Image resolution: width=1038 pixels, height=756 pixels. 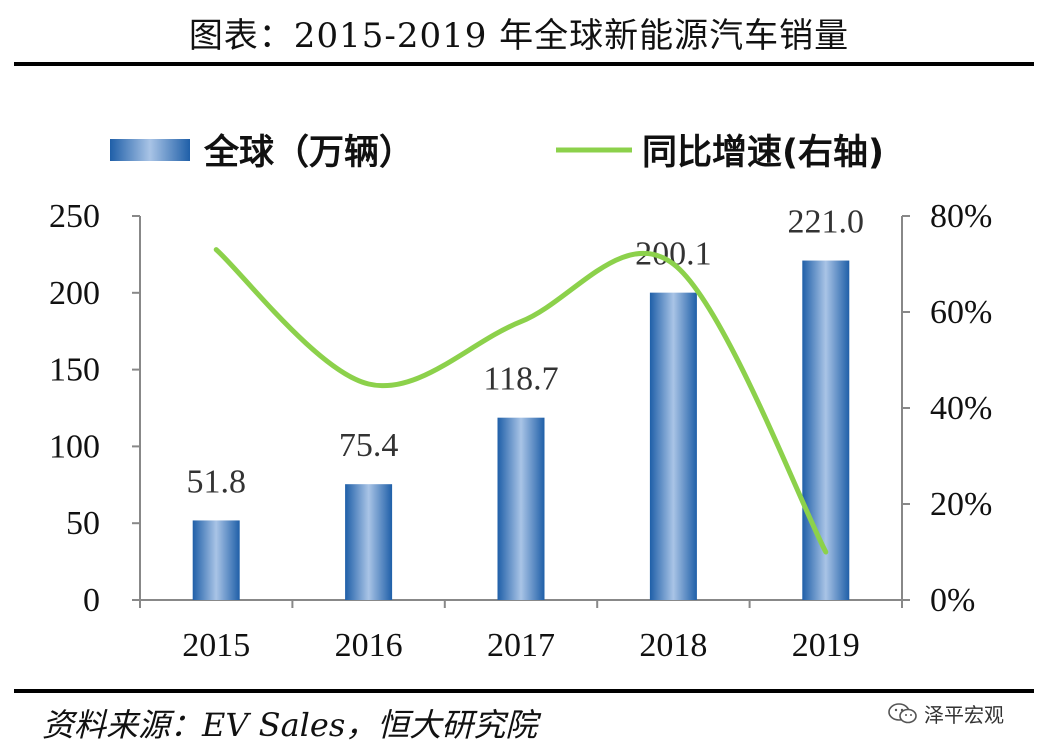 What do you see at coordinates (961, 312) in the screenshot?
I see `right-tick-label: 60%` at bounding box center [961, 312].